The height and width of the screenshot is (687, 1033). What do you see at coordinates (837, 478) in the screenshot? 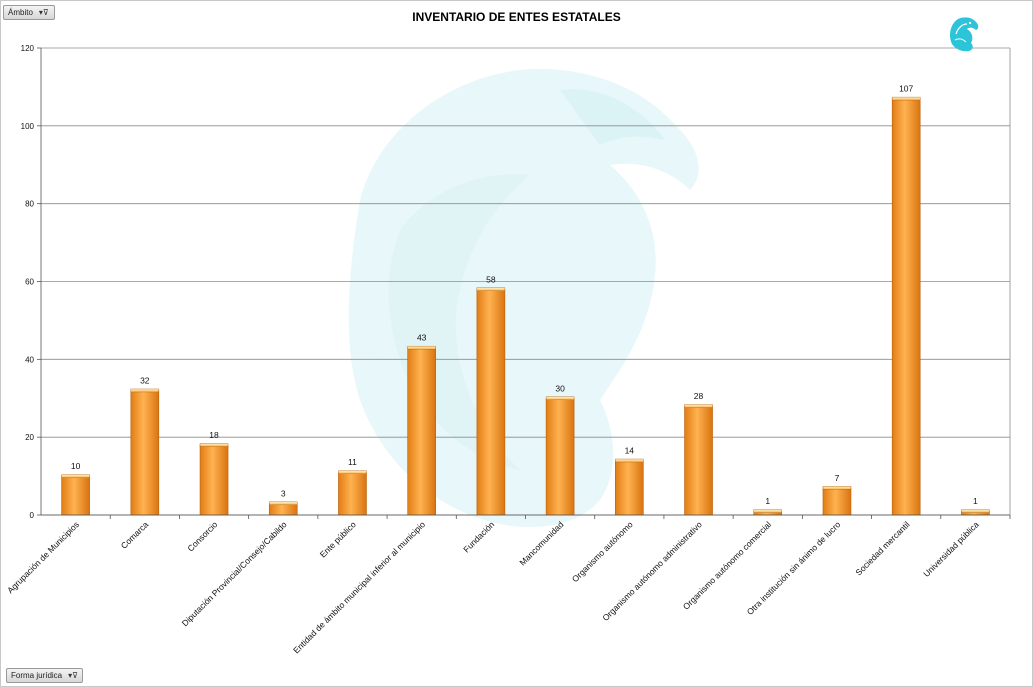
I see `data-label: 7` at bounding box center [837, 478].